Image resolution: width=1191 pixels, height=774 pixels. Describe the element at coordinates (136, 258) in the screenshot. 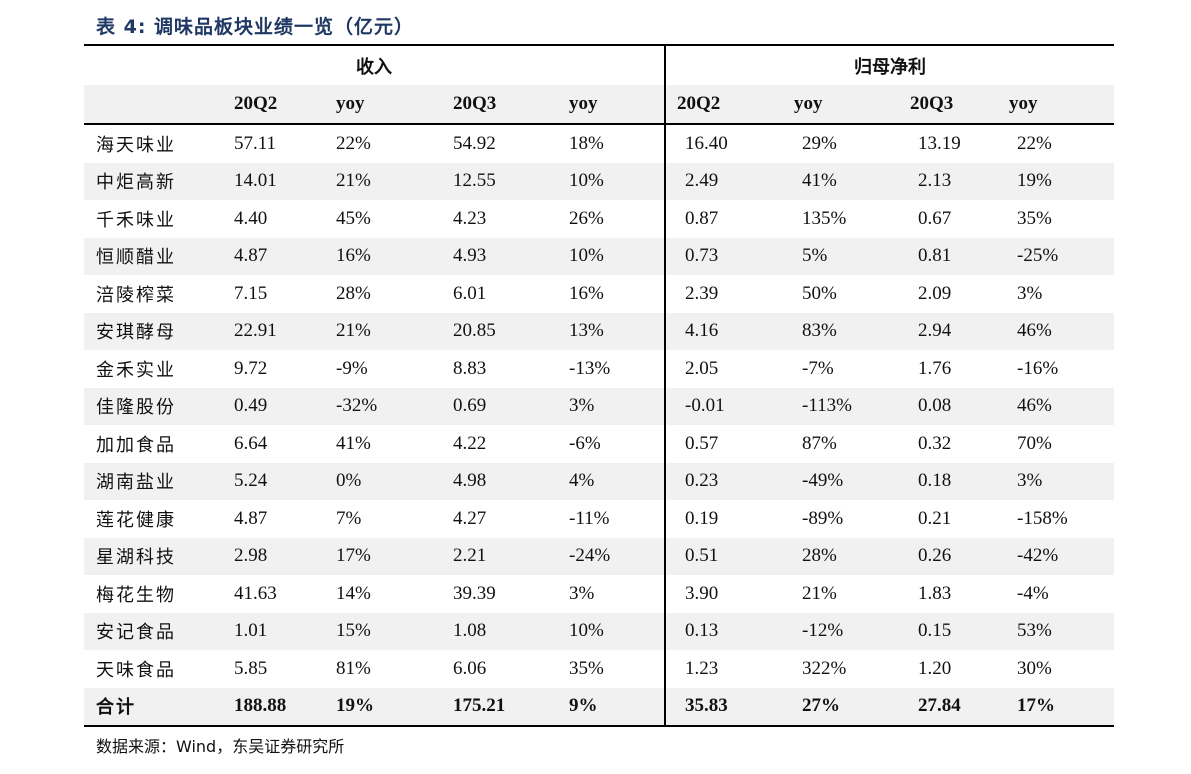

I see `company-name-cell: 恒顺醋业` at that location.